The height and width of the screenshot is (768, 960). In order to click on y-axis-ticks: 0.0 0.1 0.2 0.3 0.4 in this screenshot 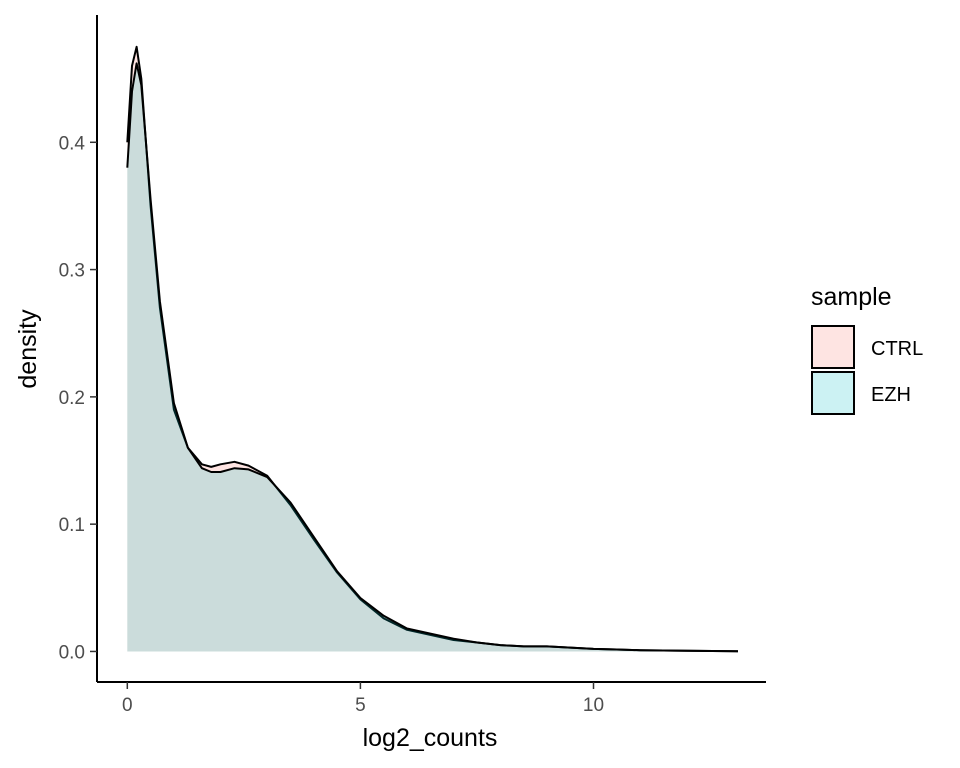, I will do `click(78, 398)`.